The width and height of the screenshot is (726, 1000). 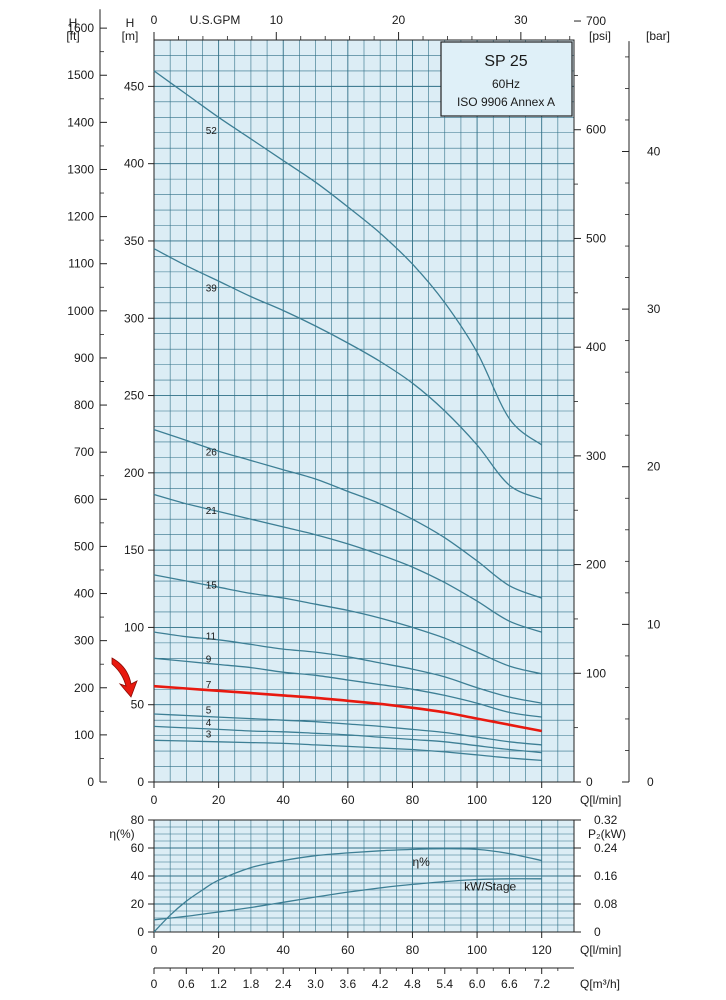 What do you see at coordinates (215, 20) in the screenshot?
I see `gpm-axis-label: U.S.GPM` at bounding box center [215, 20].